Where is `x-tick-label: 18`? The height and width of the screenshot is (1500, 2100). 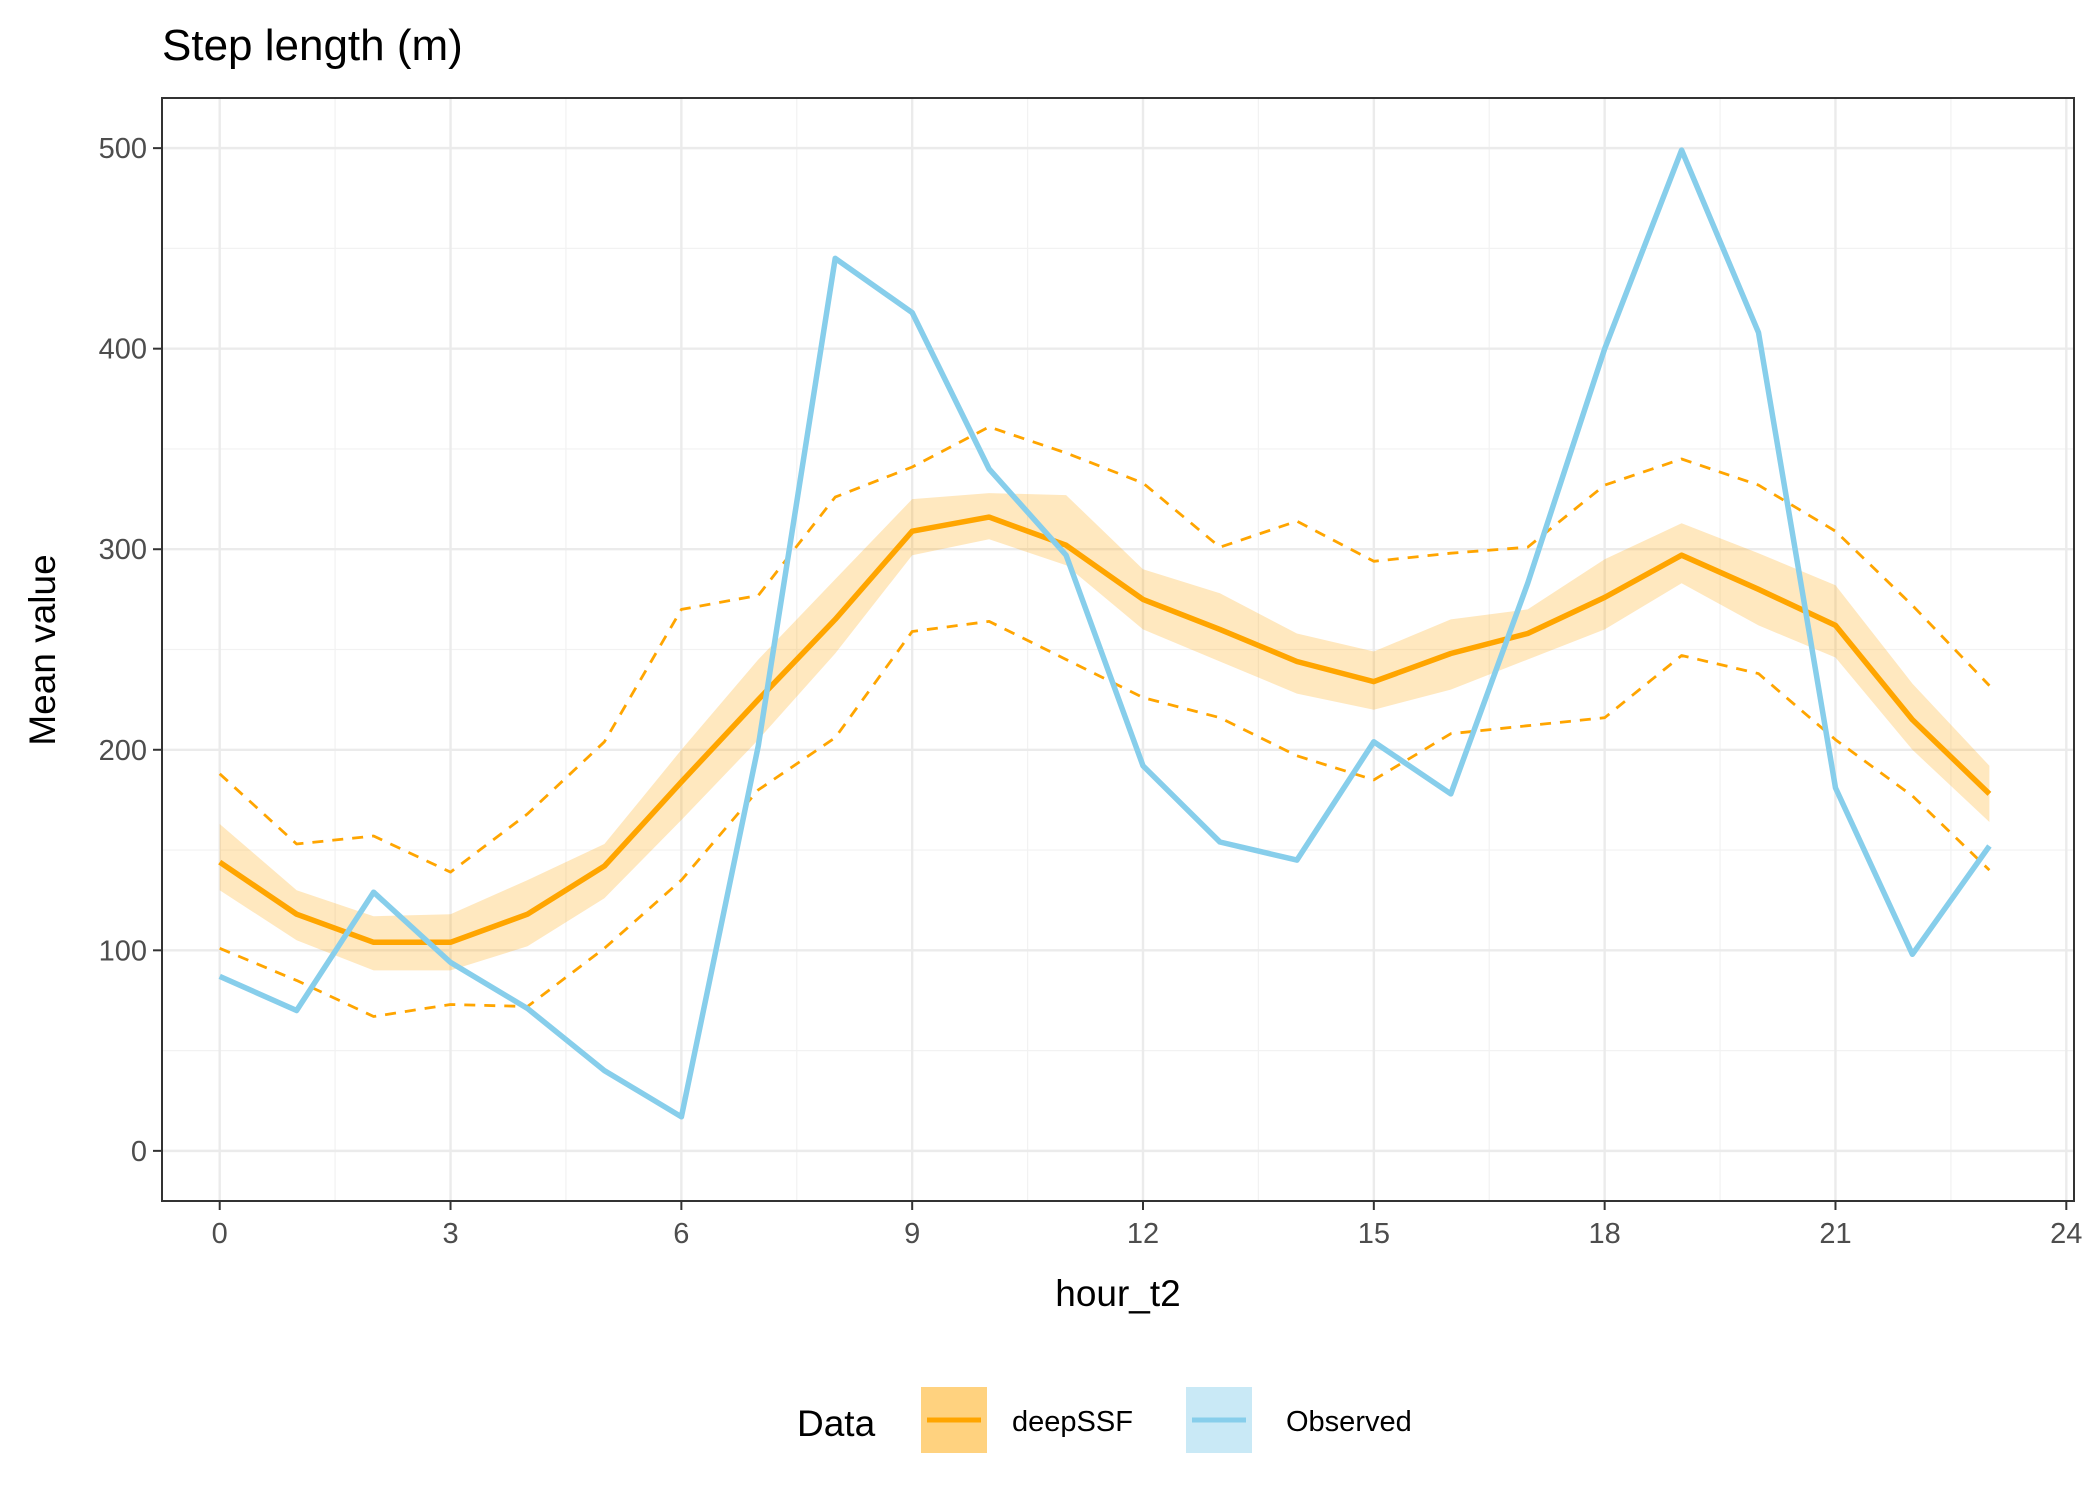
x-tick-label: 18 is located at coordinates (1605, 1234).